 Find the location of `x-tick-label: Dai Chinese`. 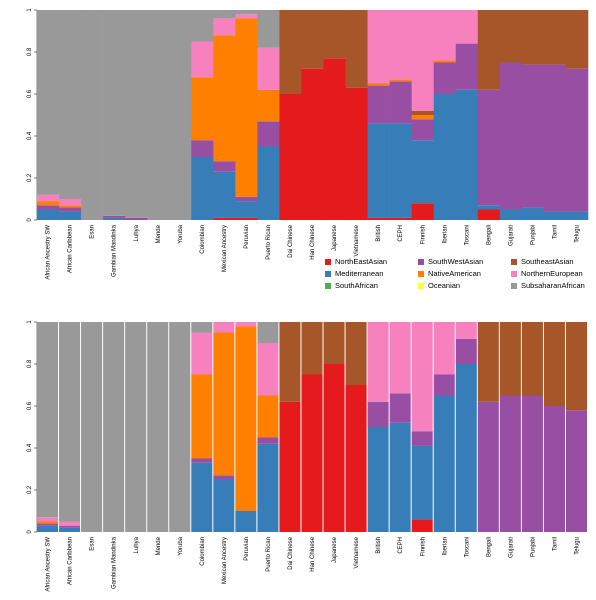

x-tick-label: Dai Chinese is located at coordinates (291, 552).